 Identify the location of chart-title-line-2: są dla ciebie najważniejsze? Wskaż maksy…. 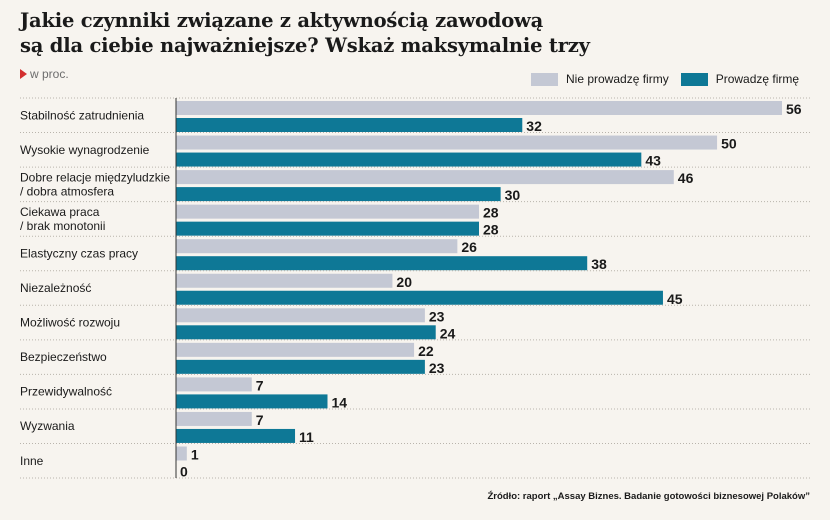
(305, 45).